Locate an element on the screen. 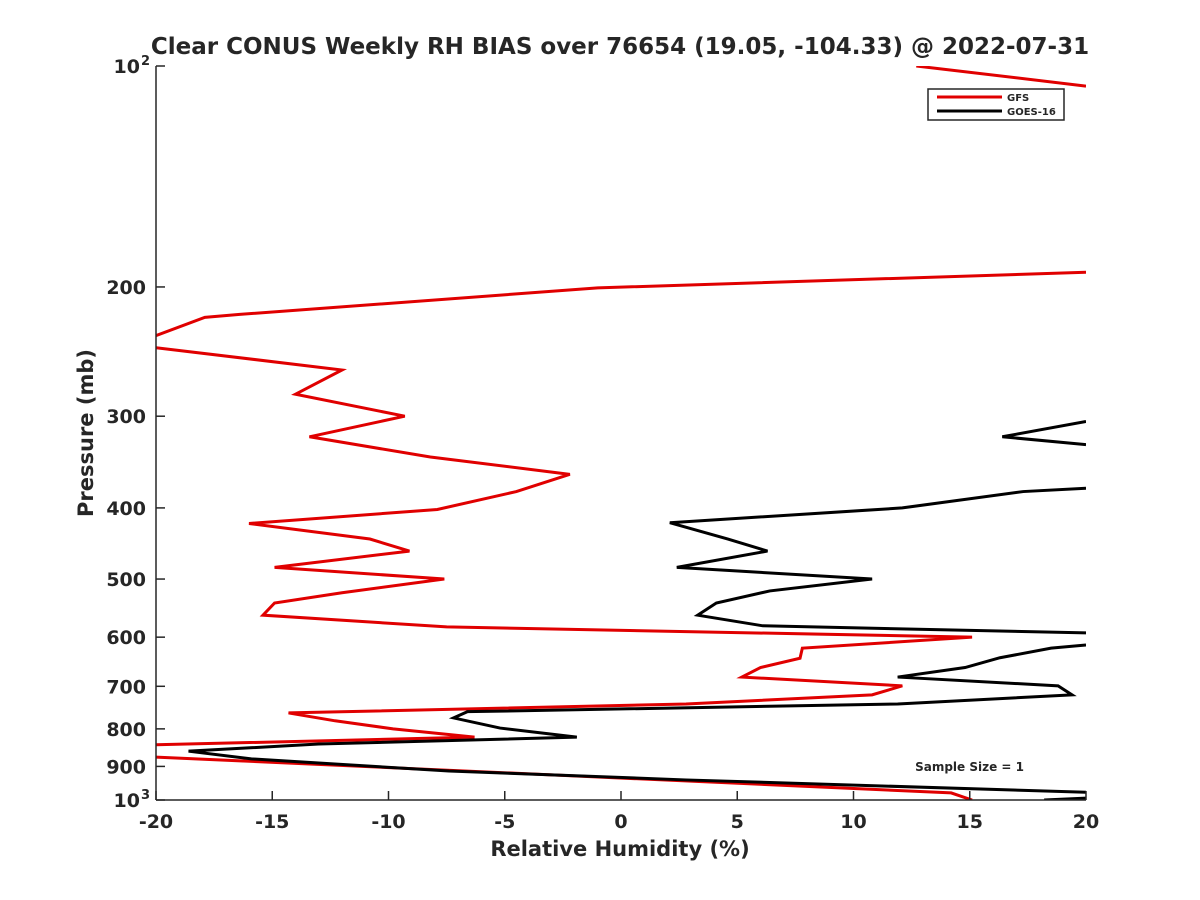  y-tick-label: 400 is located at coordinates (126, 509).